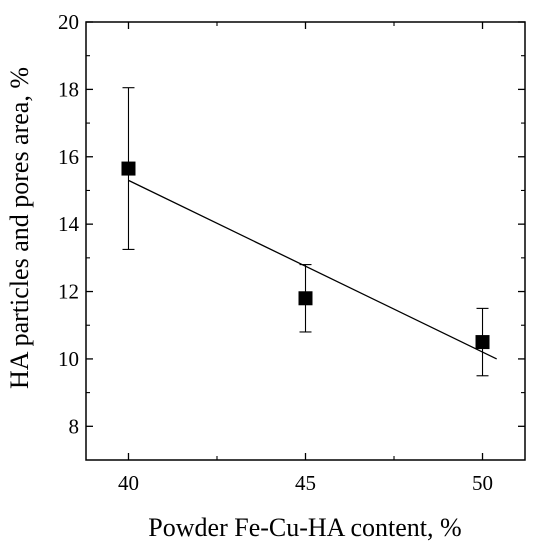 Image resolution: width=534 pixels, height=550 pixels. What do you see at coordinates (482, 483) in the screenshot?
I see `x-tick-label: 50` at bounding box center [482, 483].